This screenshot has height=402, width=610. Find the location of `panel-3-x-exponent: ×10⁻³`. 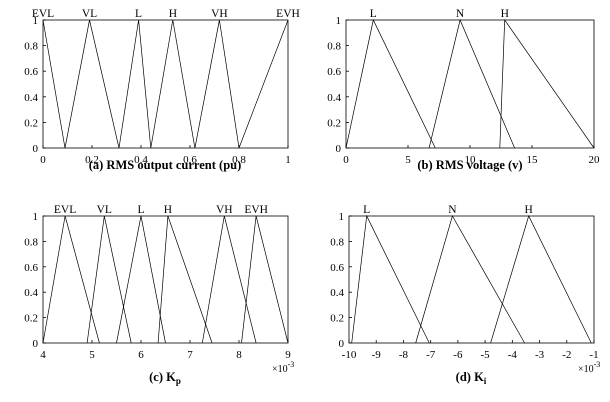

panel-3-x-exponent: ×10⁻³ is located at coordinates (589, 367).